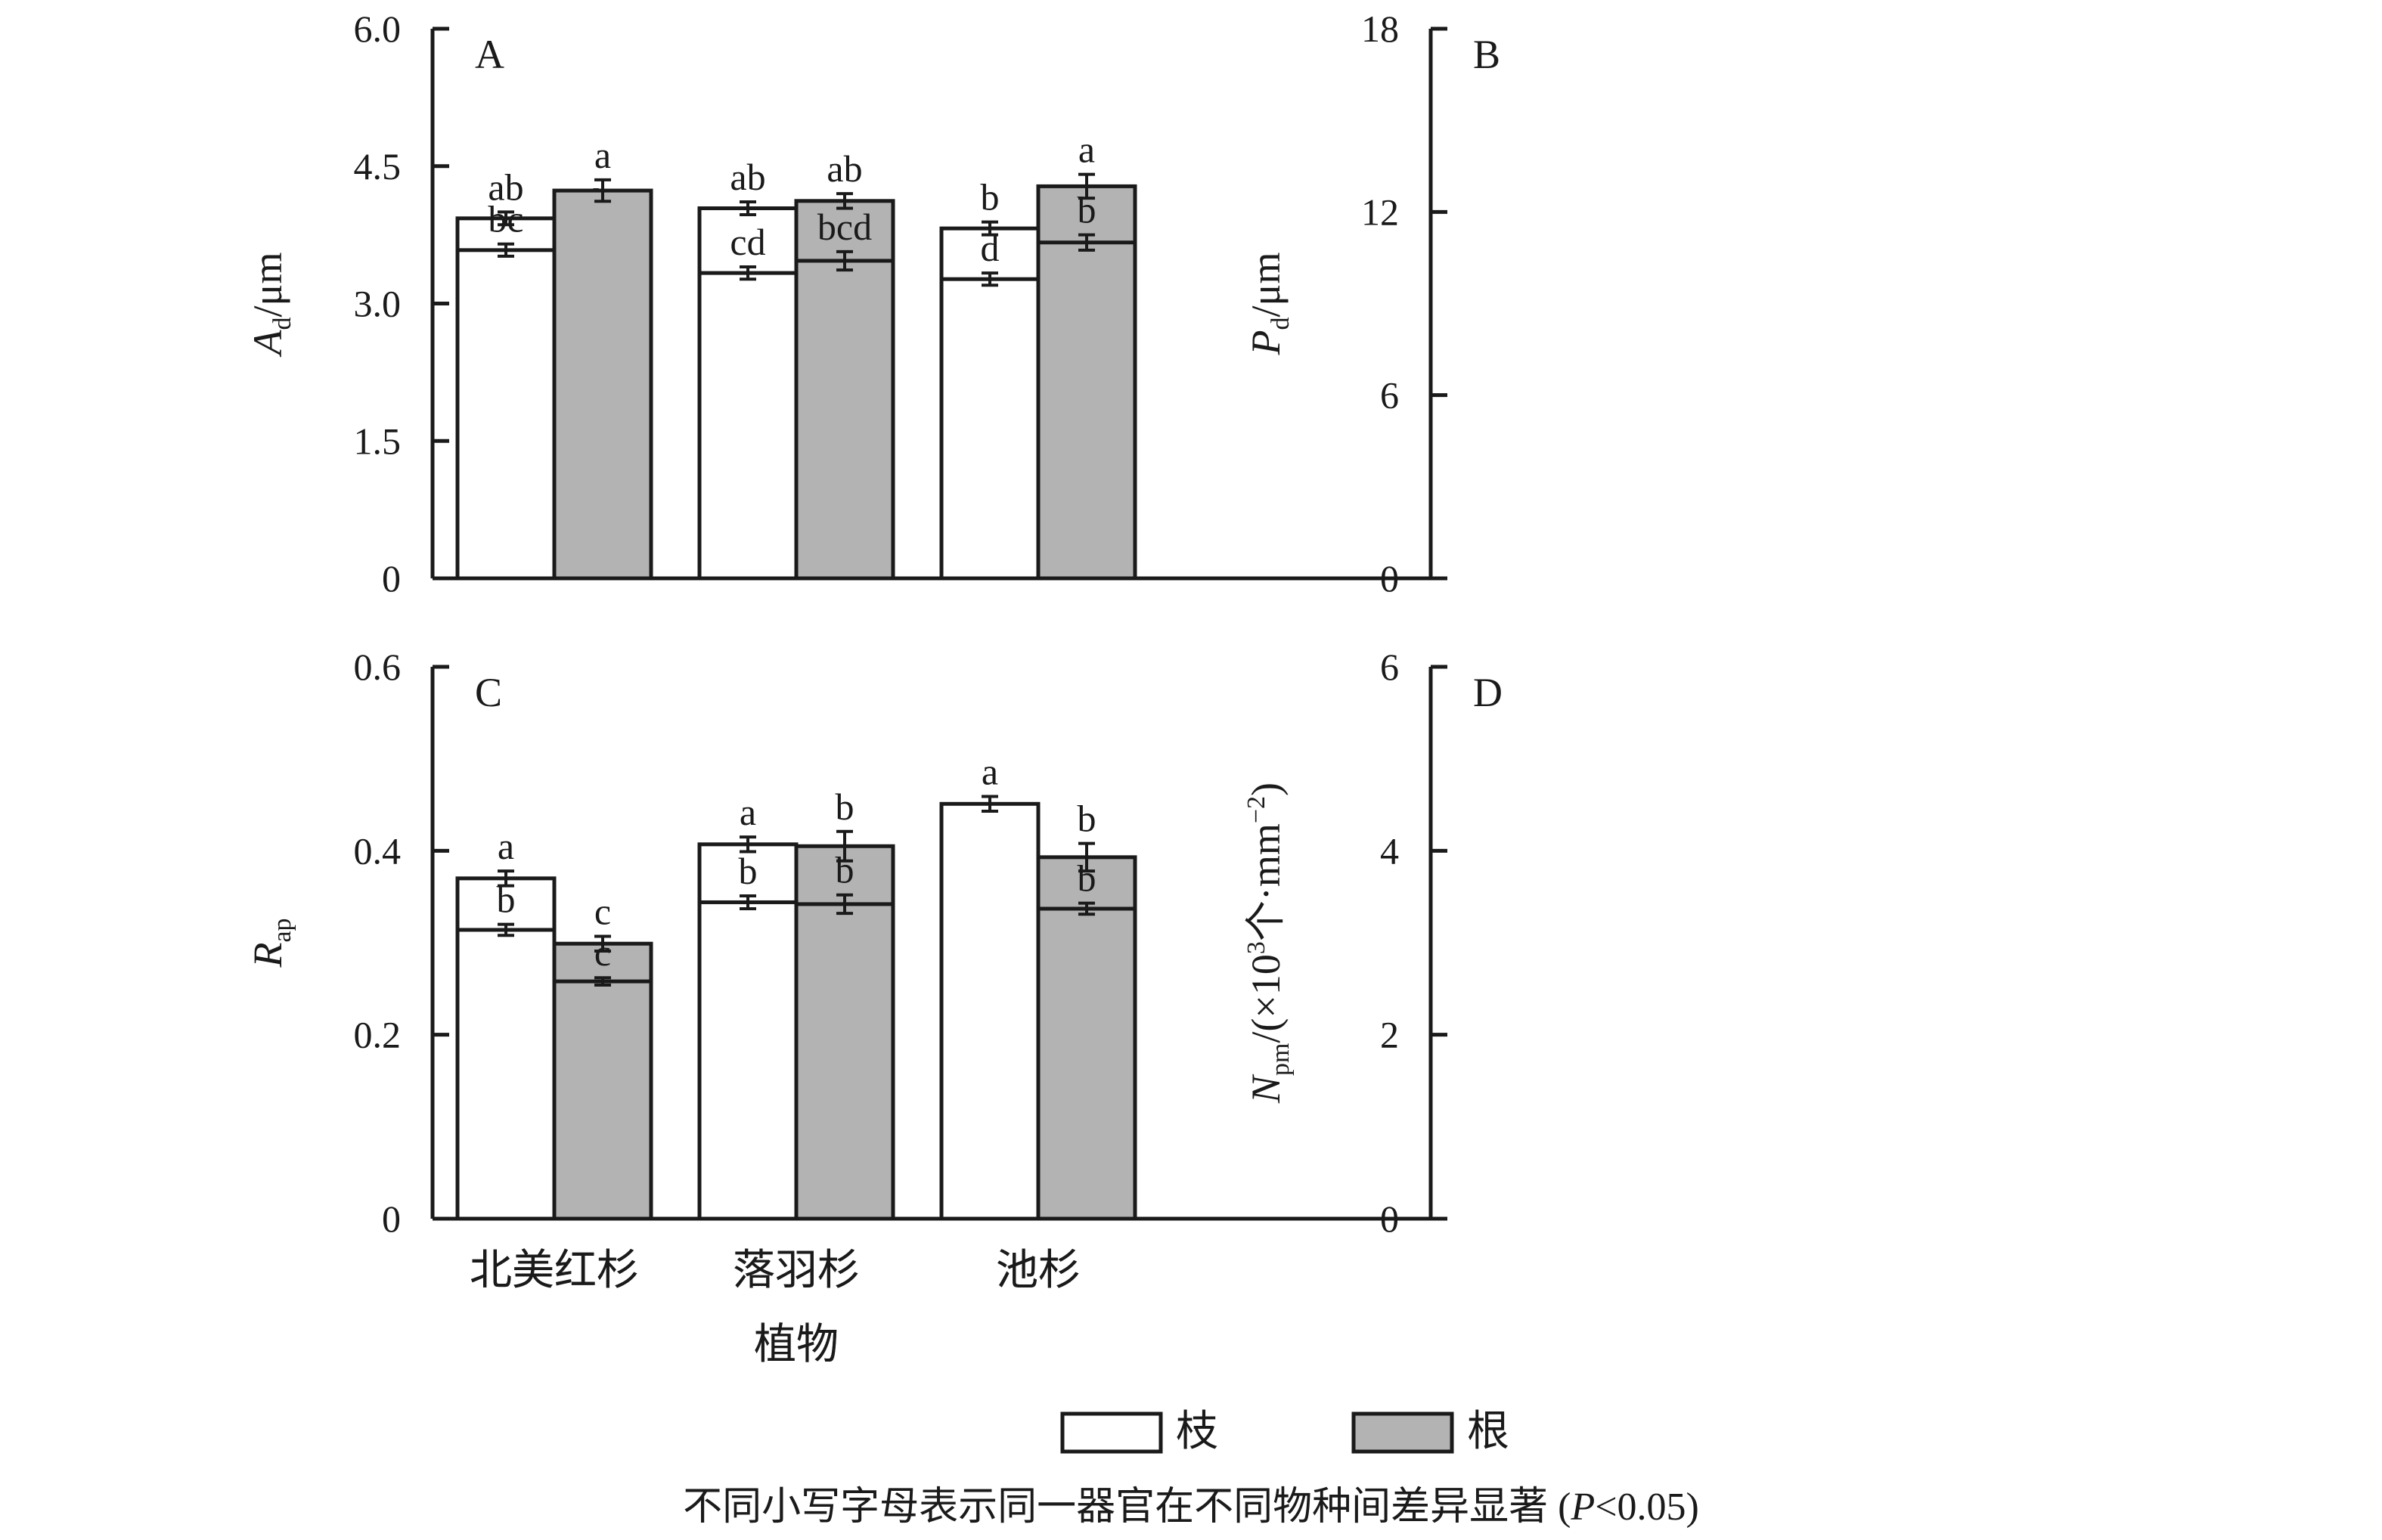 The height and width of the screenshot is (1540, 2382). I want to click on significance-letter-a-s1-c2: a, so click(1086, 150).